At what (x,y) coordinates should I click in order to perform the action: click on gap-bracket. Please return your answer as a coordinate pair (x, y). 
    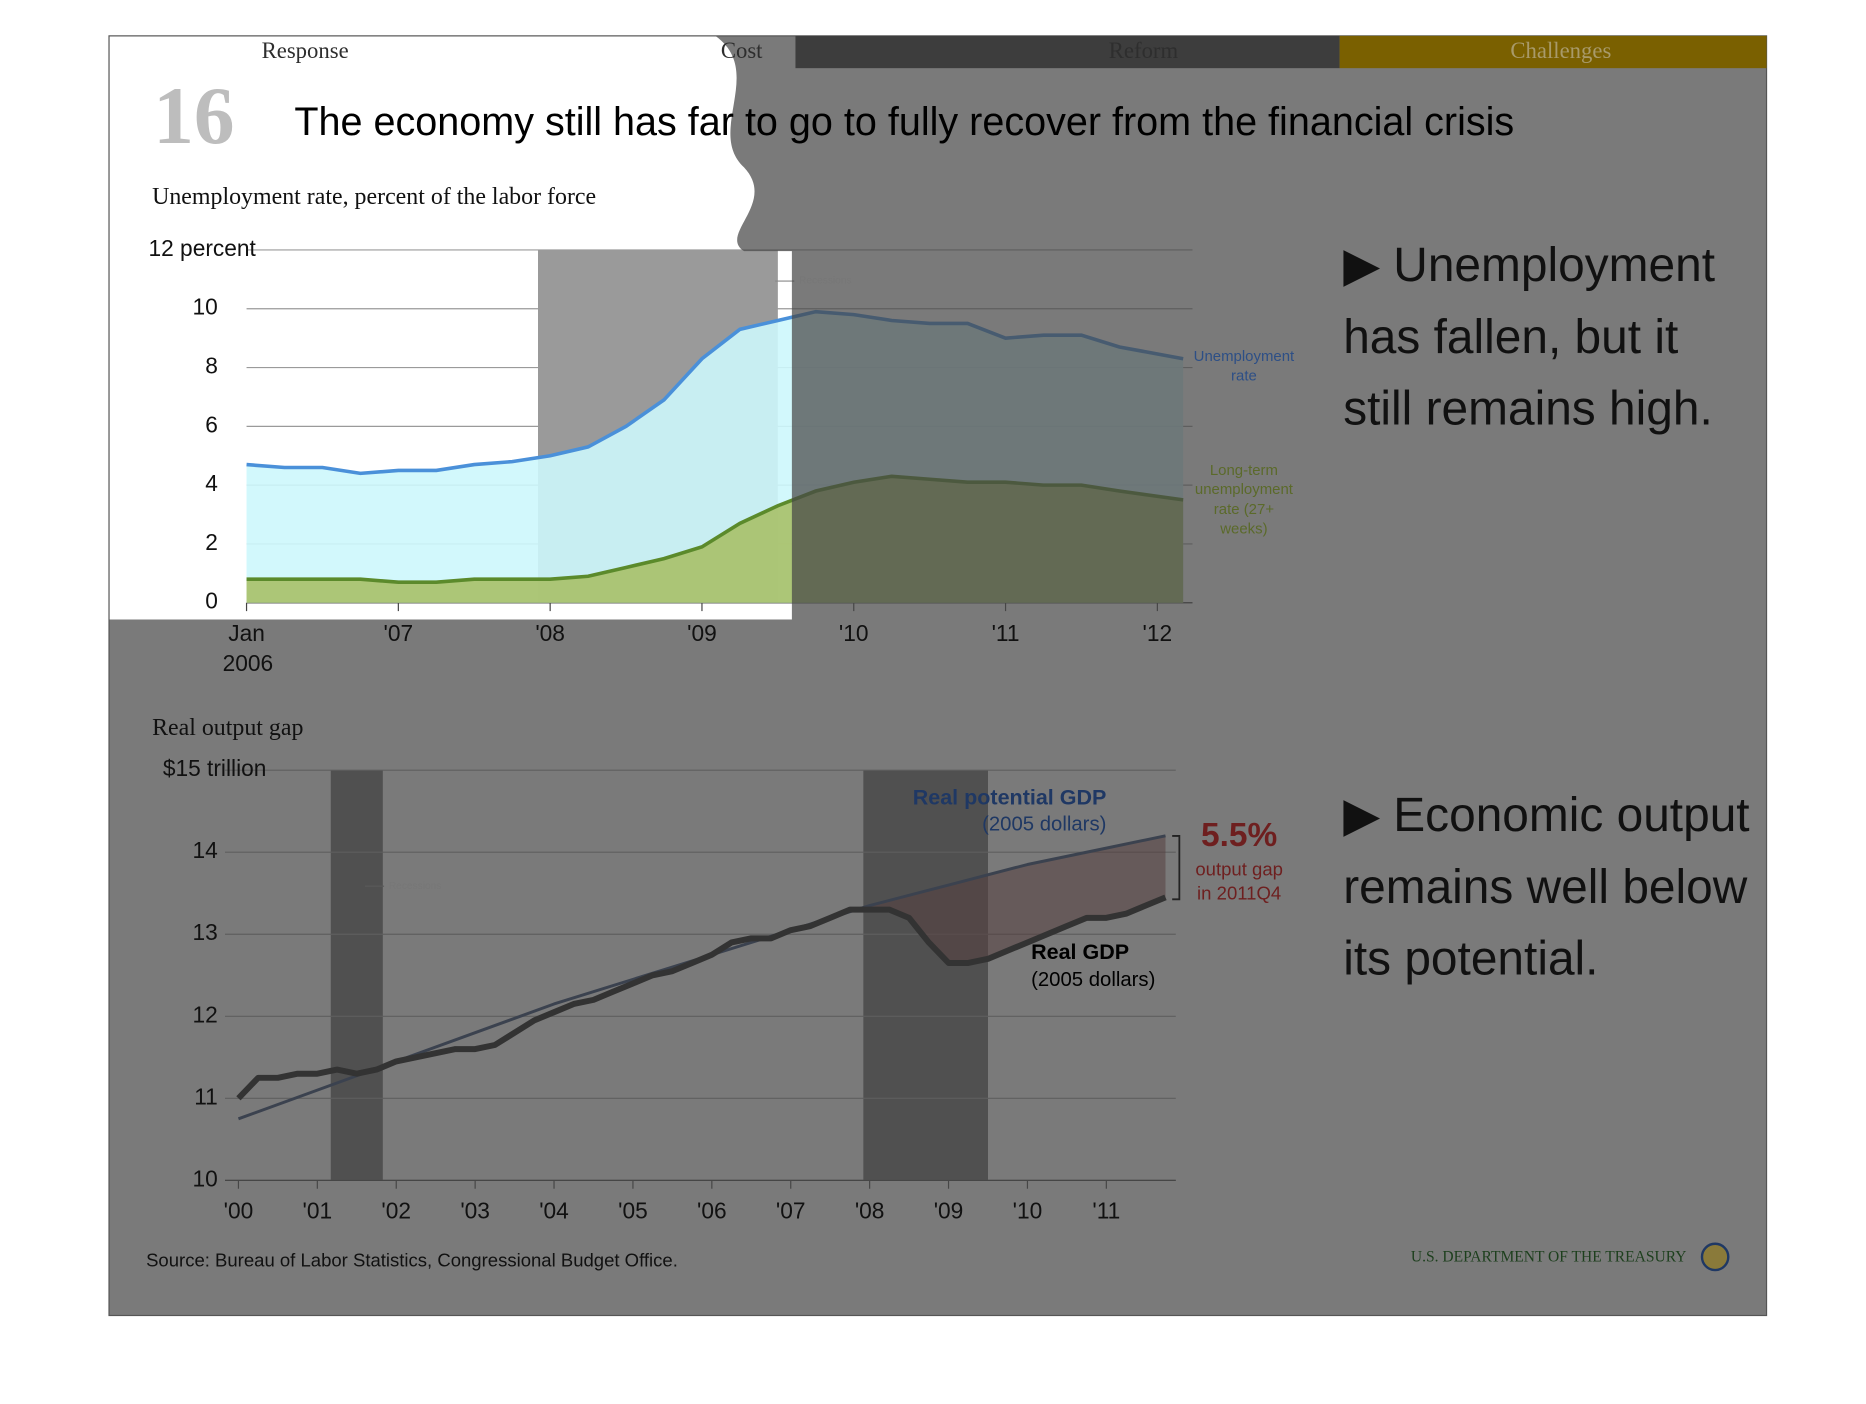
    Looking at the image, I should click on (1176, 868).